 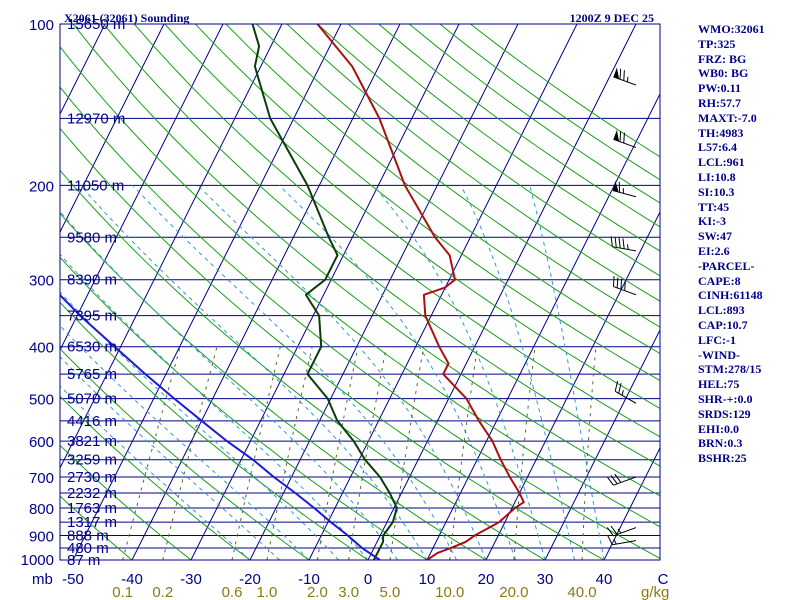 What do you see at coordinates (41, 281) in the screenshot?
I see `pressure-tick-label: 300` at bounding box center [41, 281].